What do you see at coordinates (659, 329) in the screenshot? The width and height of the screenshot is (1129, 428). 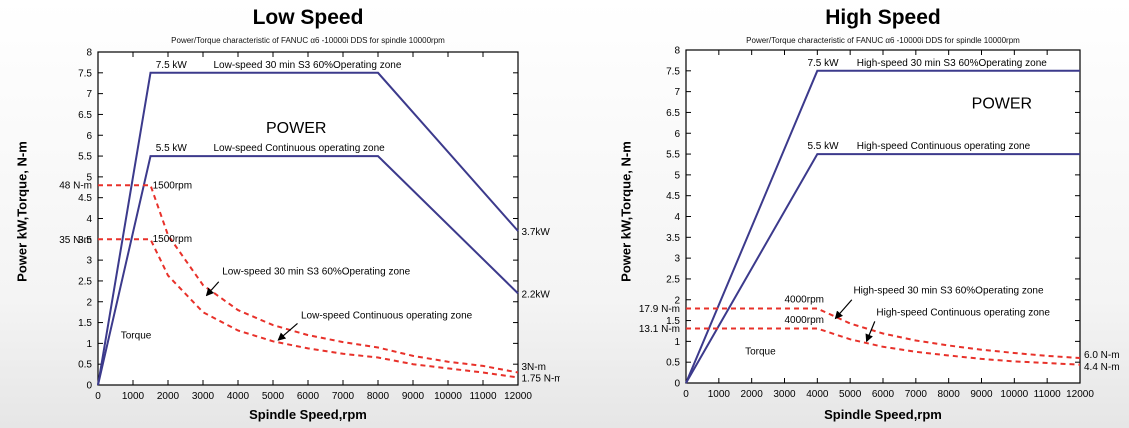 I see `left-torque-label: 13.1 N-m` at bounding box center [659, 329].